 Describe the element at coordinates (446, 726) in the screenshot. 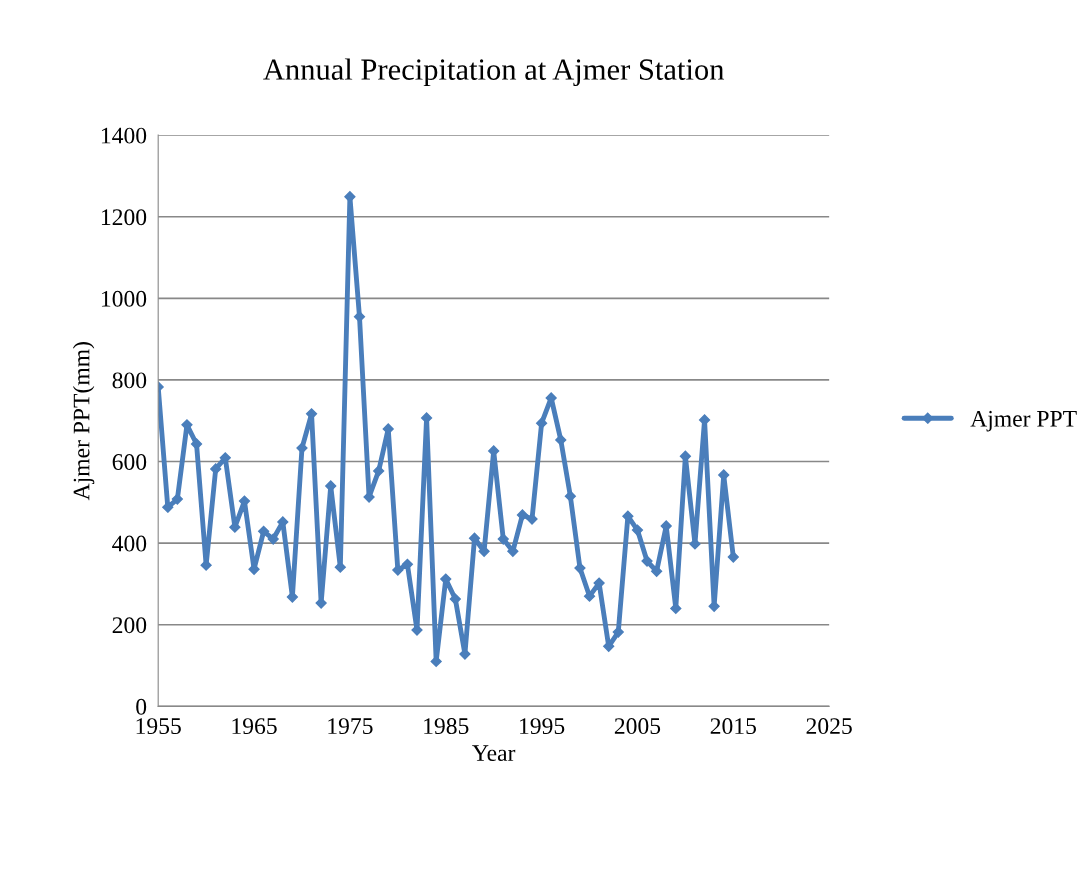

I see `x-tick-label: 1985` at that location.